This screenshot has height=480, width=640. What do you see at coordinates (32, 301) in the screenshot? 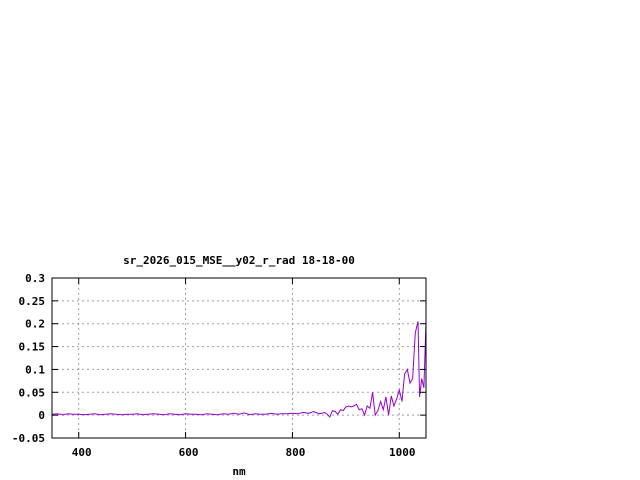
I see `y-tick-label: 0.25` at bounding box center [32, 301].